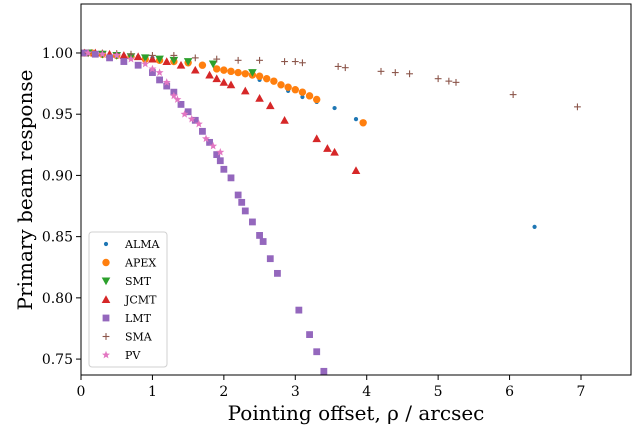 The height and width of the screenshot is (435, 638). I want to click on y-axis-ticks: 0.75 0.80 0.85 0.90 0.95 1.00, so click(61, 207).